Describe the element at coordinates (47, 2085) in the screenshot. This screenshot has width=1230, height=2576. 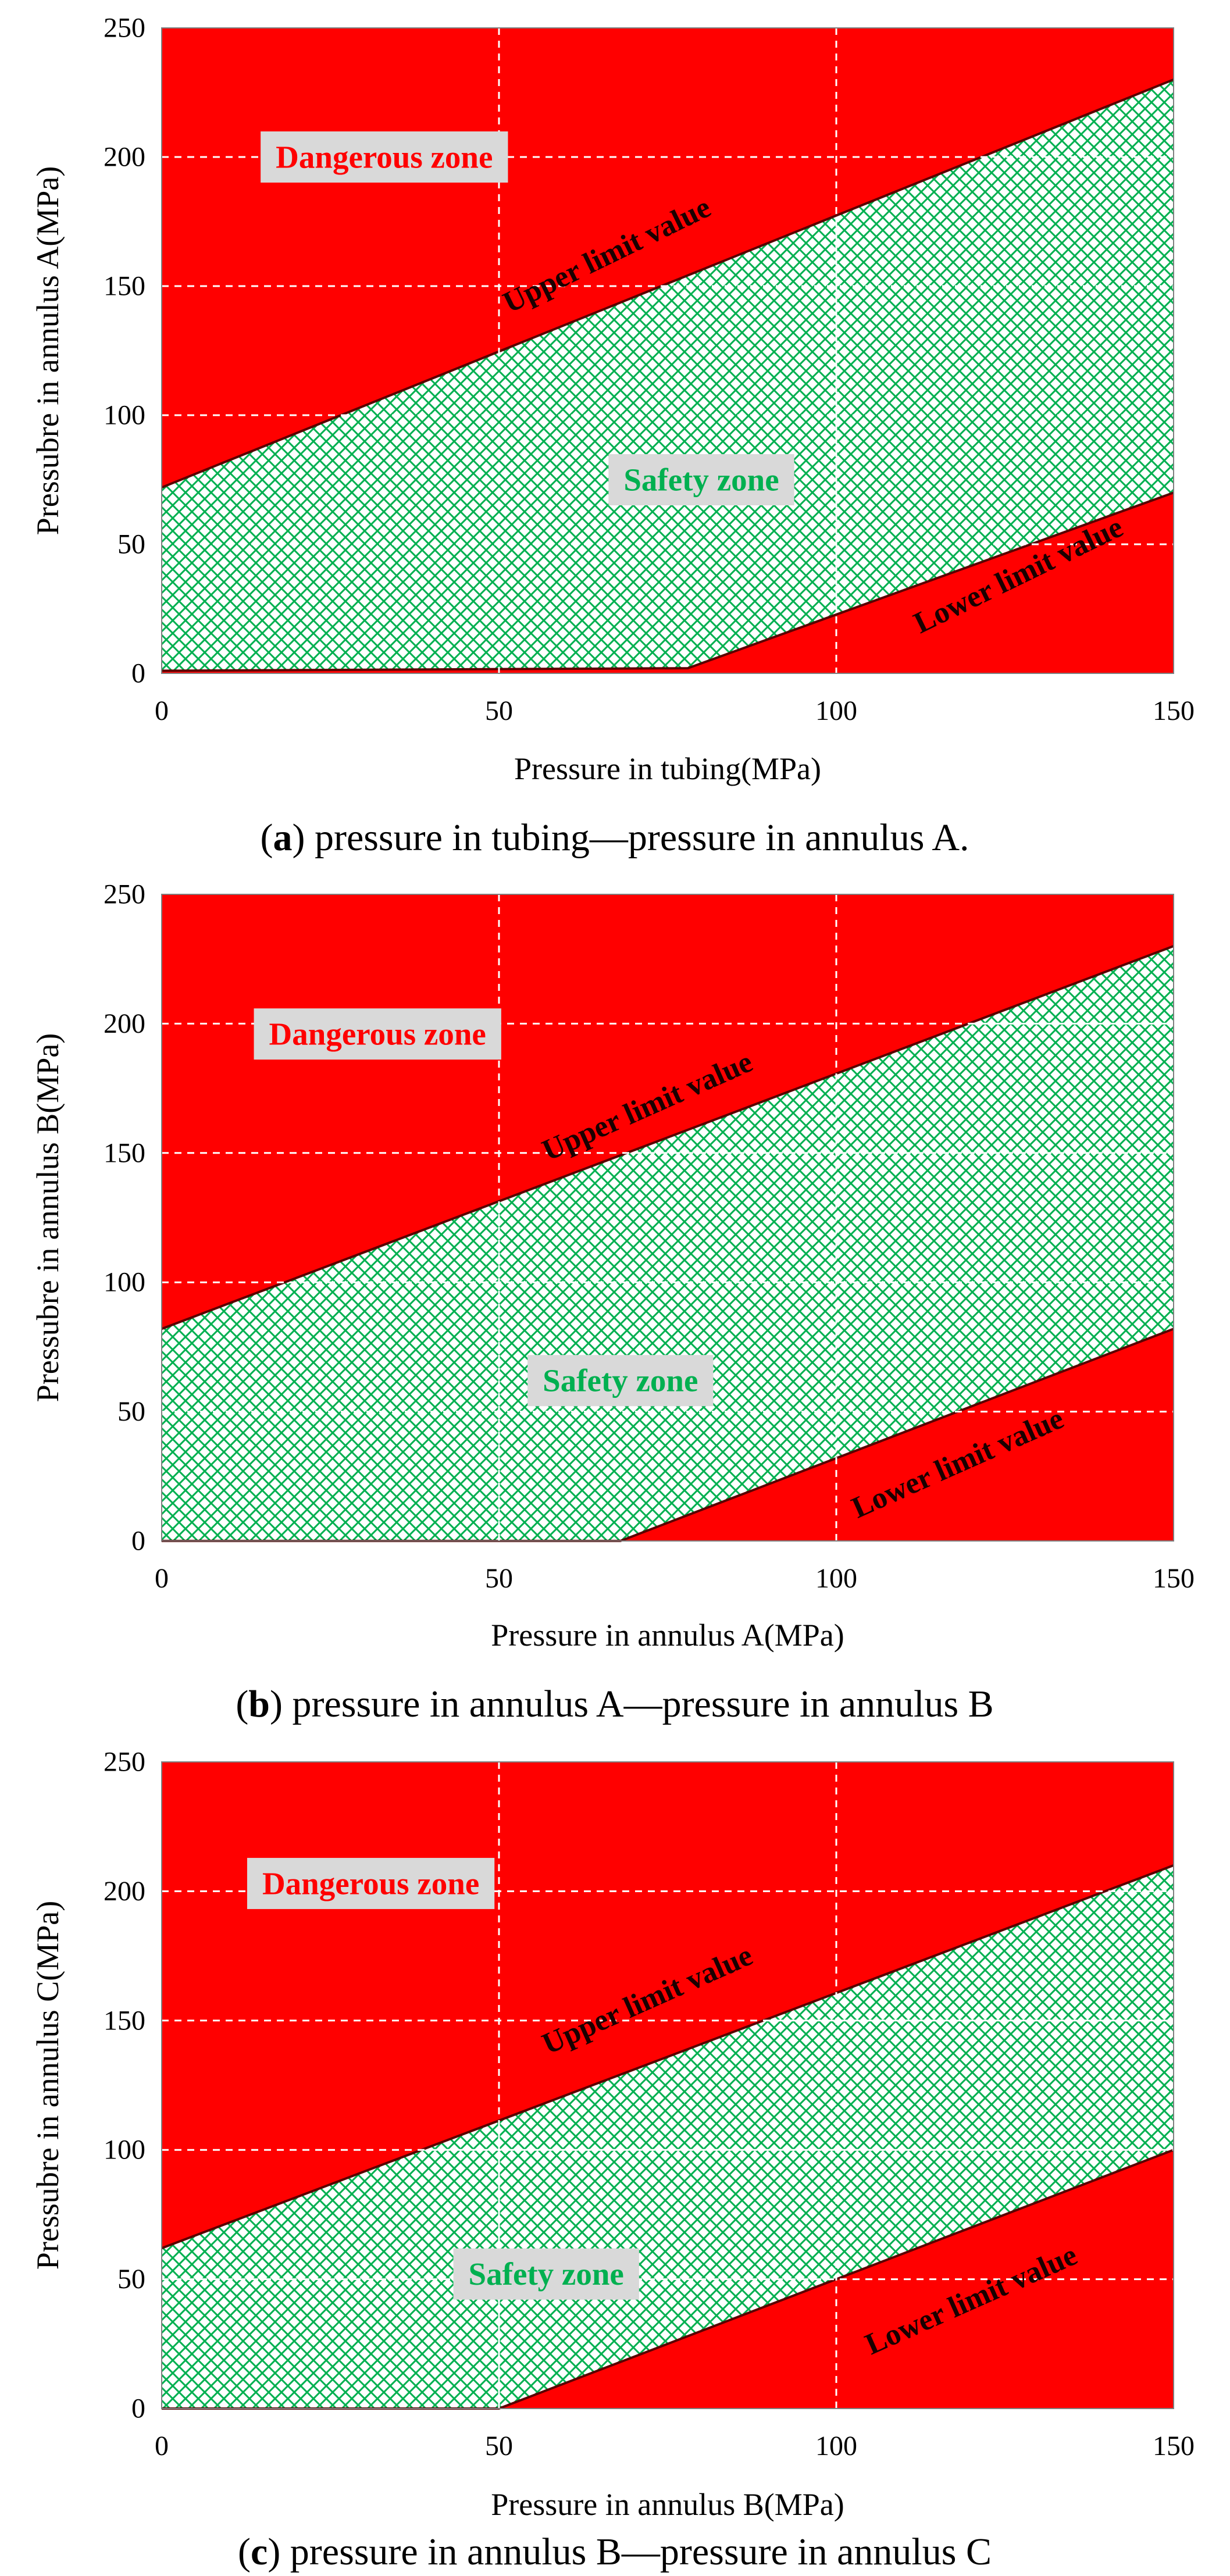
I see `y-axis-label: Pressubre in annulus C(MPa)` at that location.